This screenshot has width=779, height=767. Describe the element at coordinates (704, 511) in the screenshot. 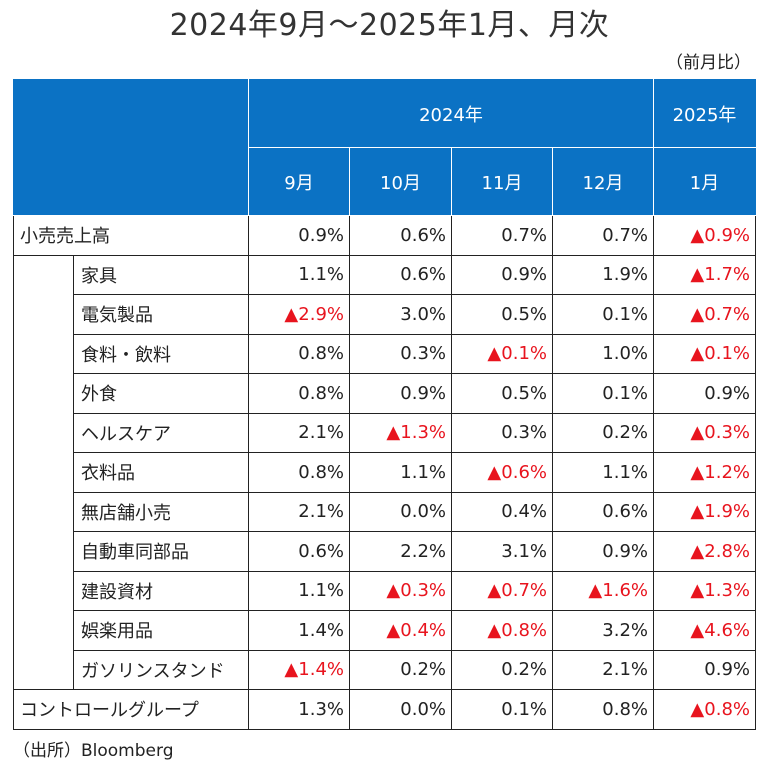

I see `value-cell: ▲1.9%` at that location.